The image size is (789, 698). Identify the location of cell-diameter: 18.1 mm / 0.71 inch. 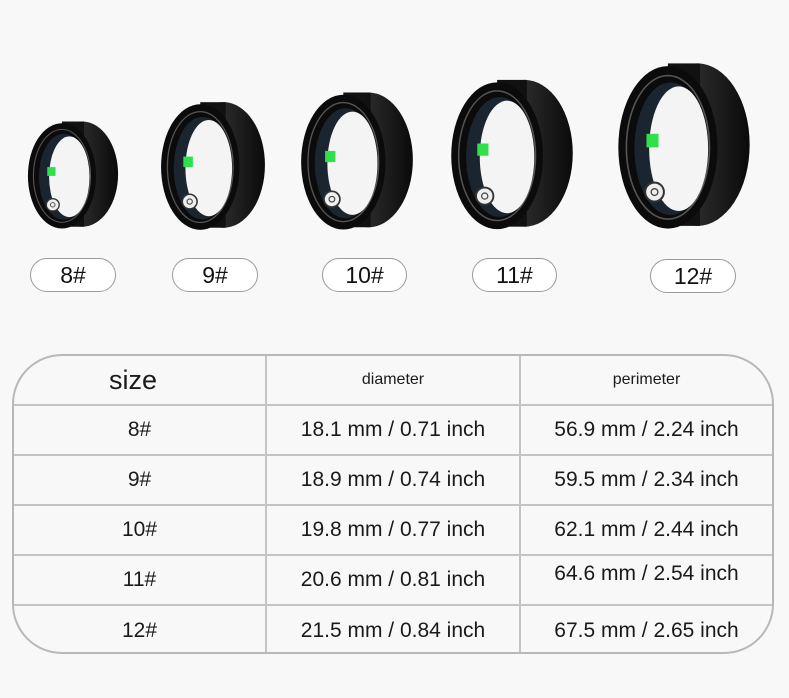
(394, 430).